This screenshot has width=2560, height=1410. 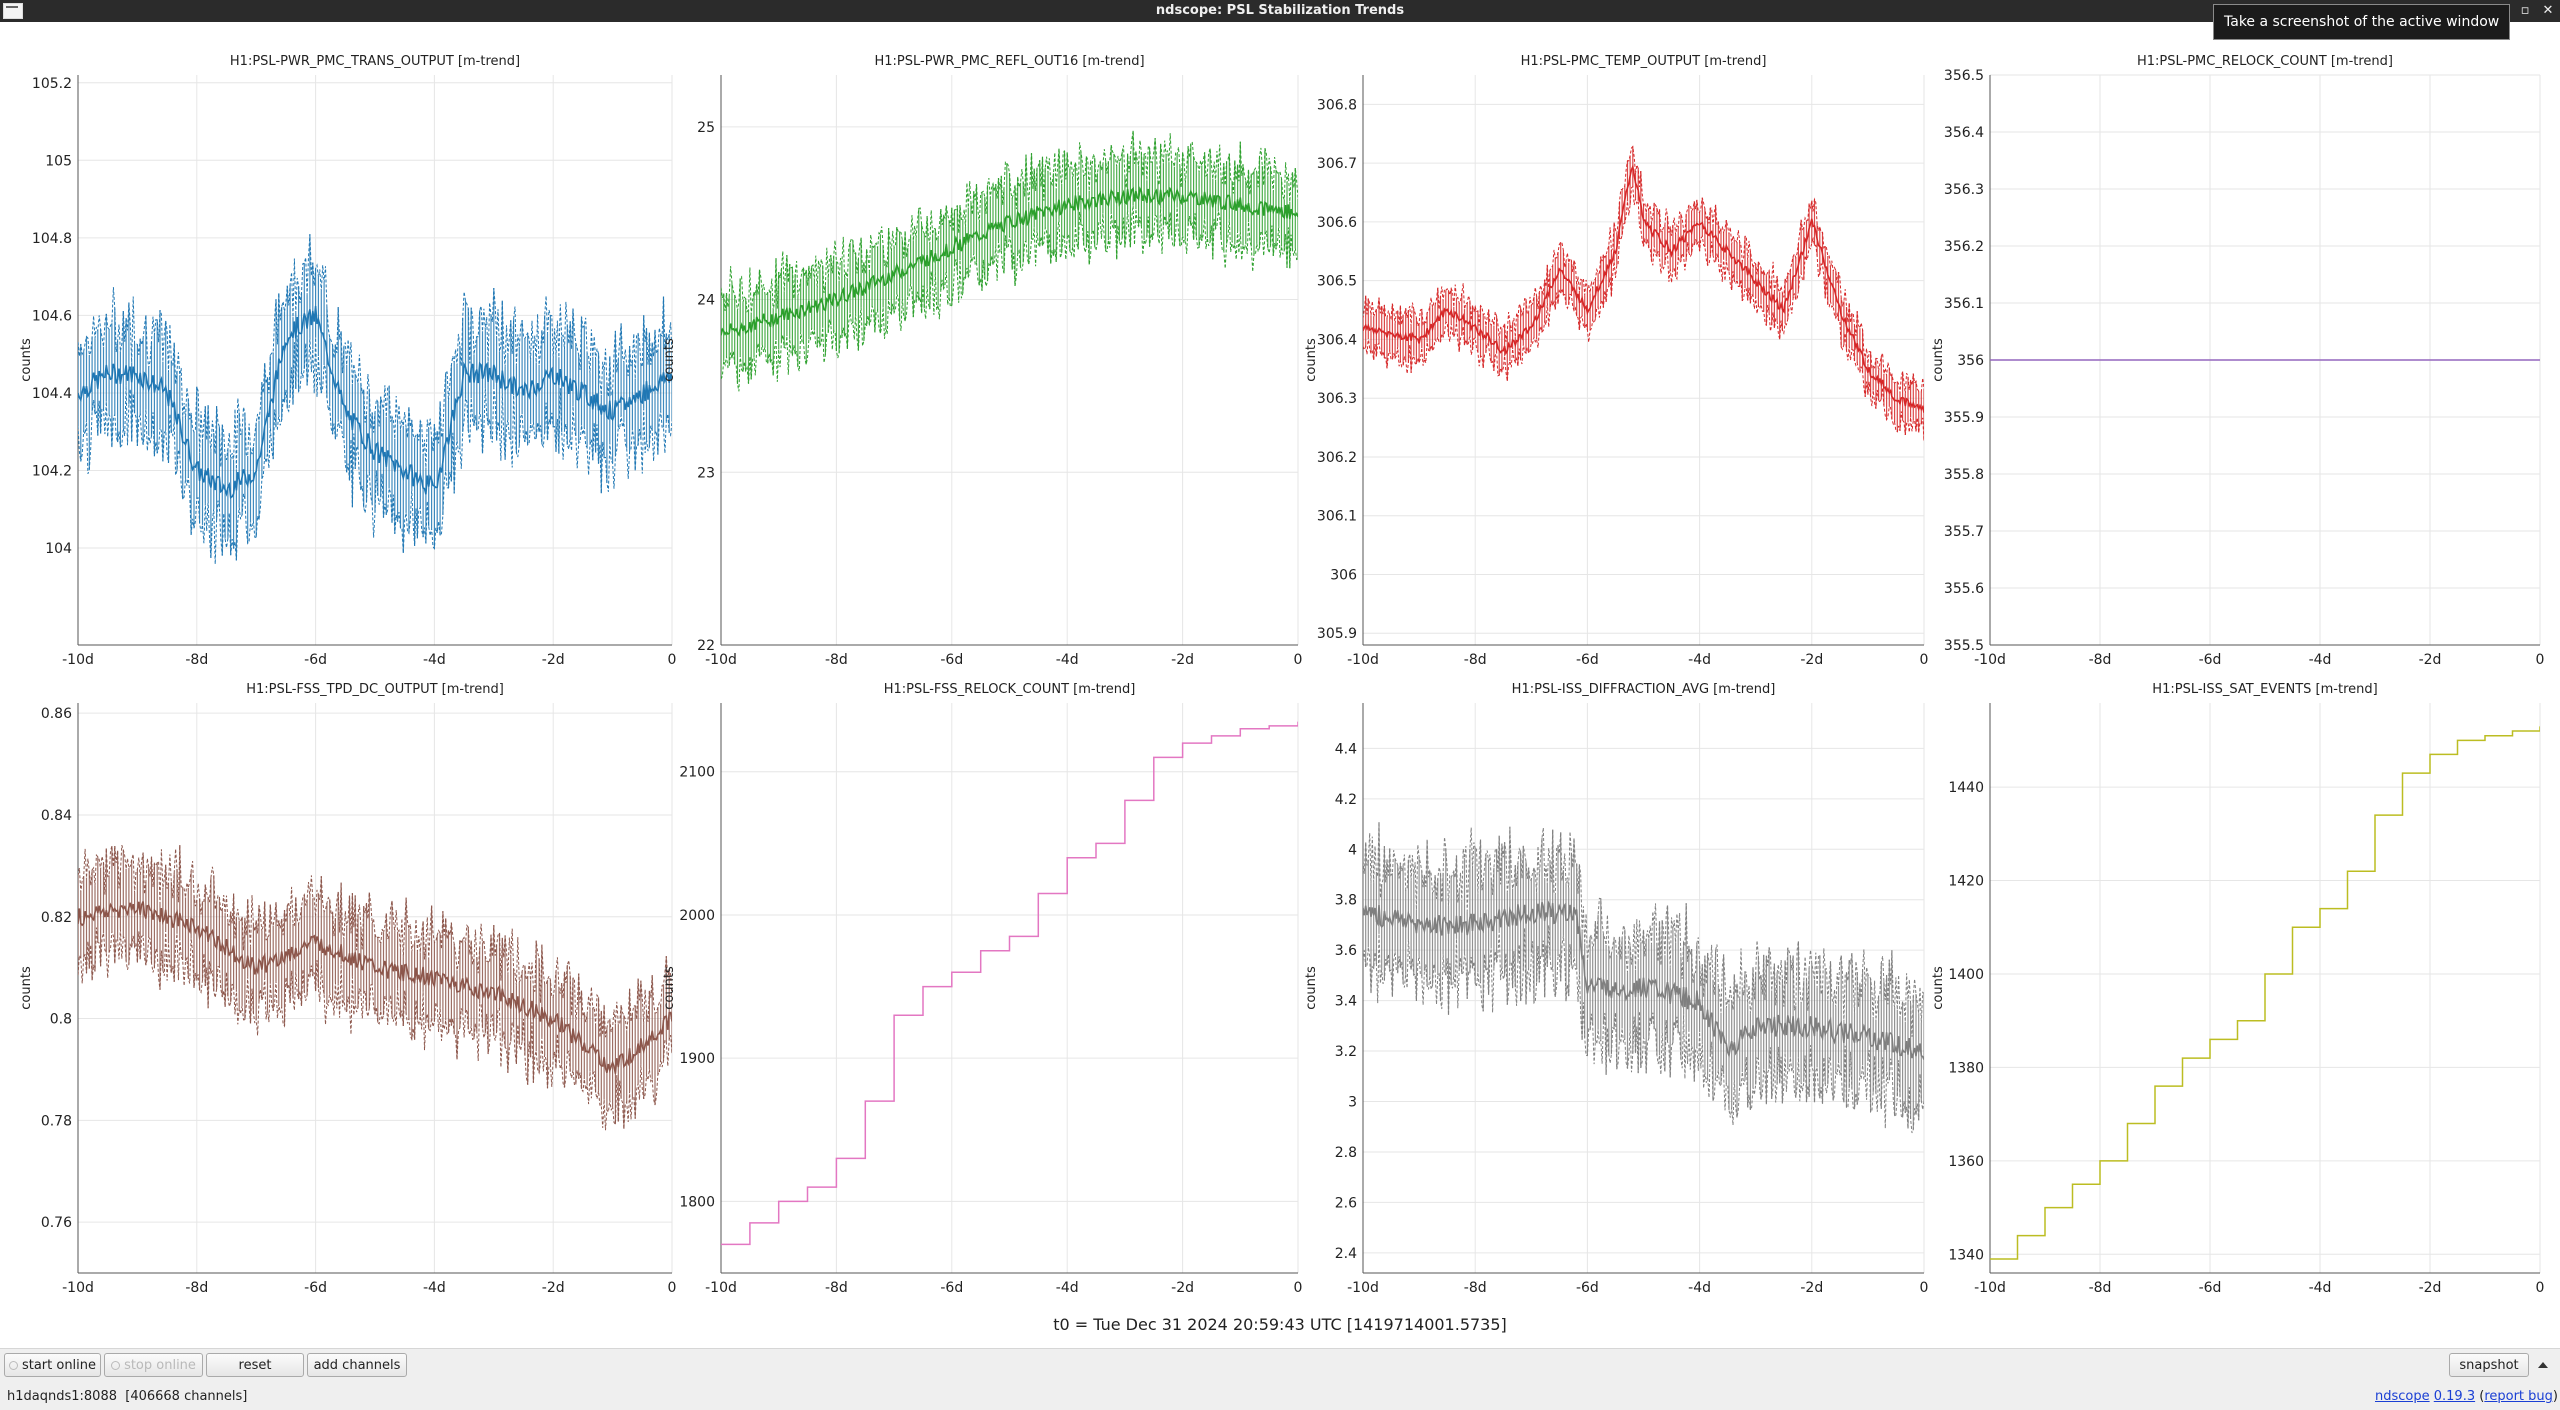 I want to click on y-tick-label: 355.7, so click(x=1964, y=532).